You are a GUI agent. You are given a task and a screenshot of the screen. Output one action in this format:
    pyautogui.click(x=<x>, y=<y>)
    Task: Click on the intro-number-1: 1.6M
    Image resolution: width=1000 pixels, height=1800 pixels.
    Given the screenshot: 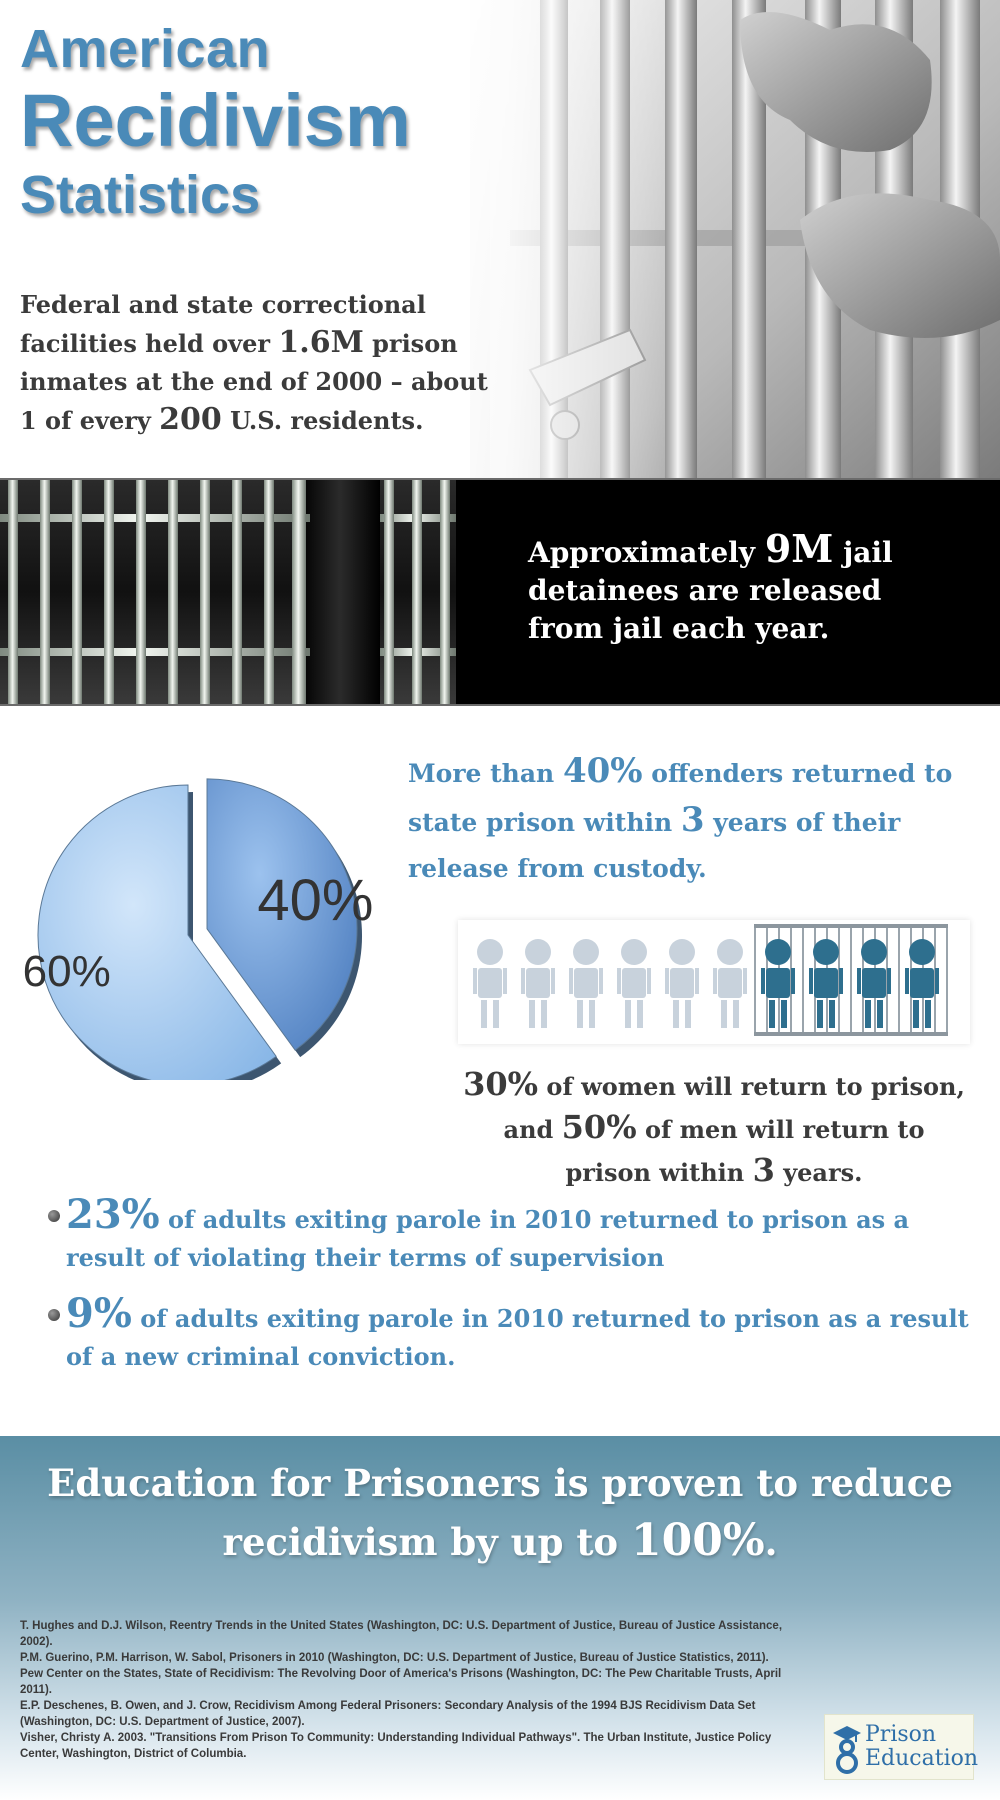 What is the action you would take?
    pyautogui.click(x=321, y=342)
    